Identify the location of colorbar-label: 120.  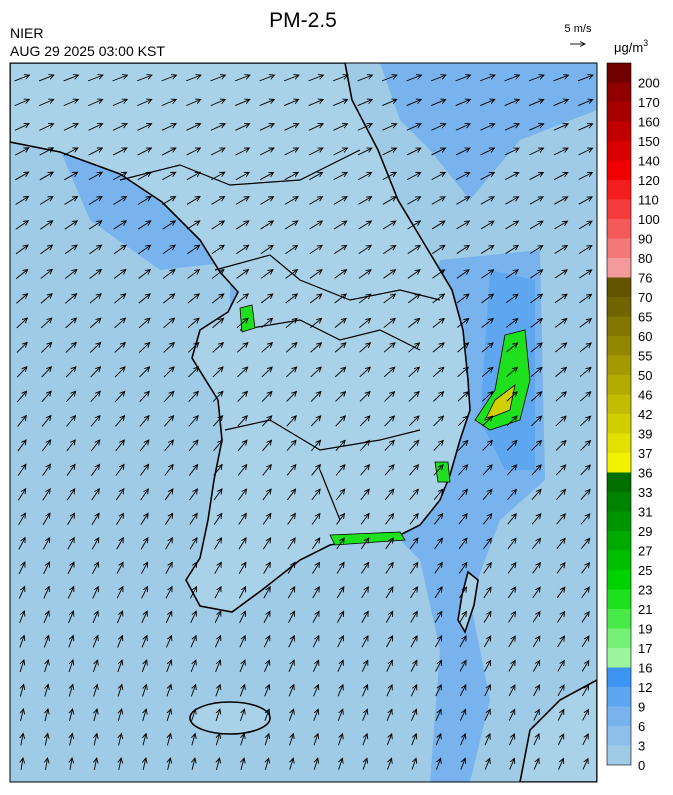
(649, 180).